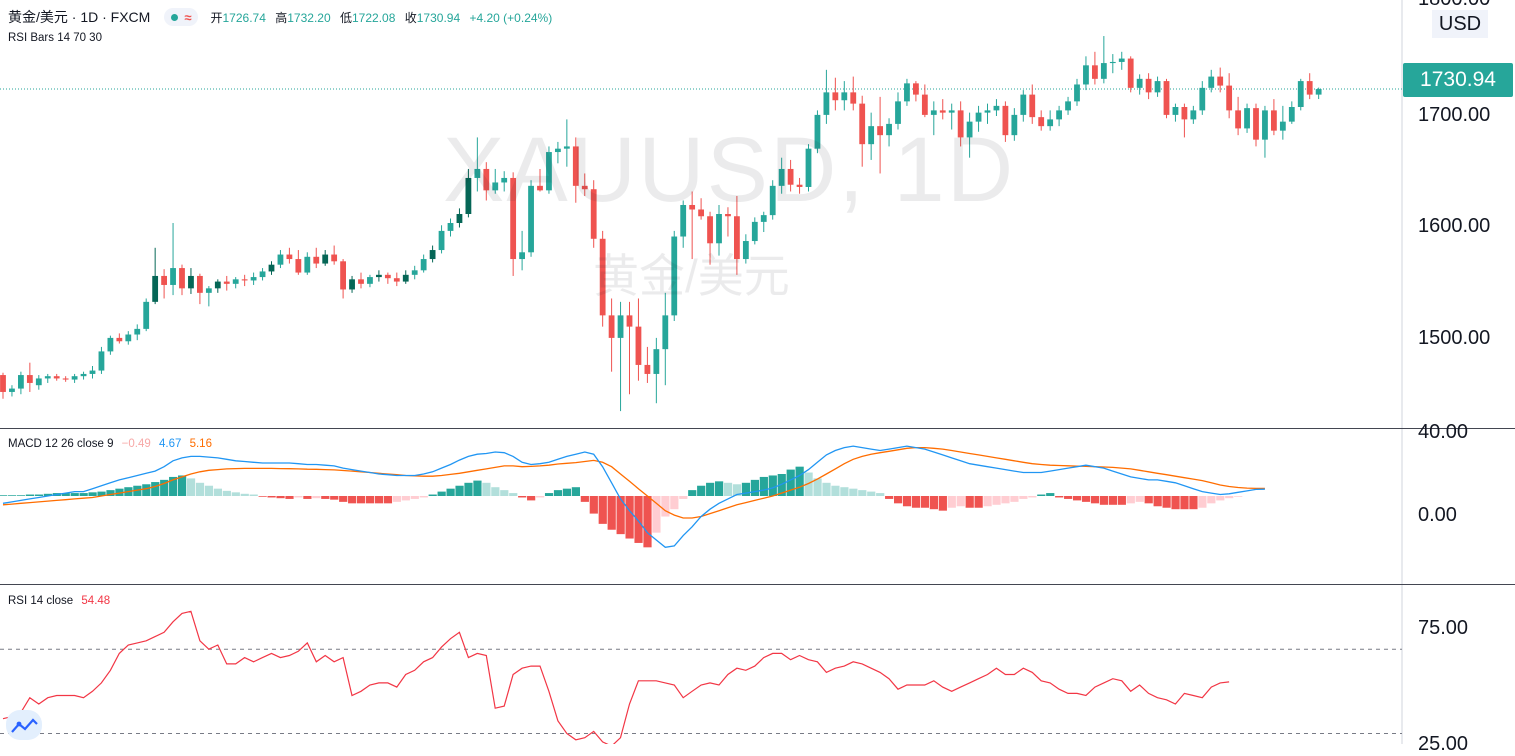  I want to click on live-dot-icon, so click(175, 17).